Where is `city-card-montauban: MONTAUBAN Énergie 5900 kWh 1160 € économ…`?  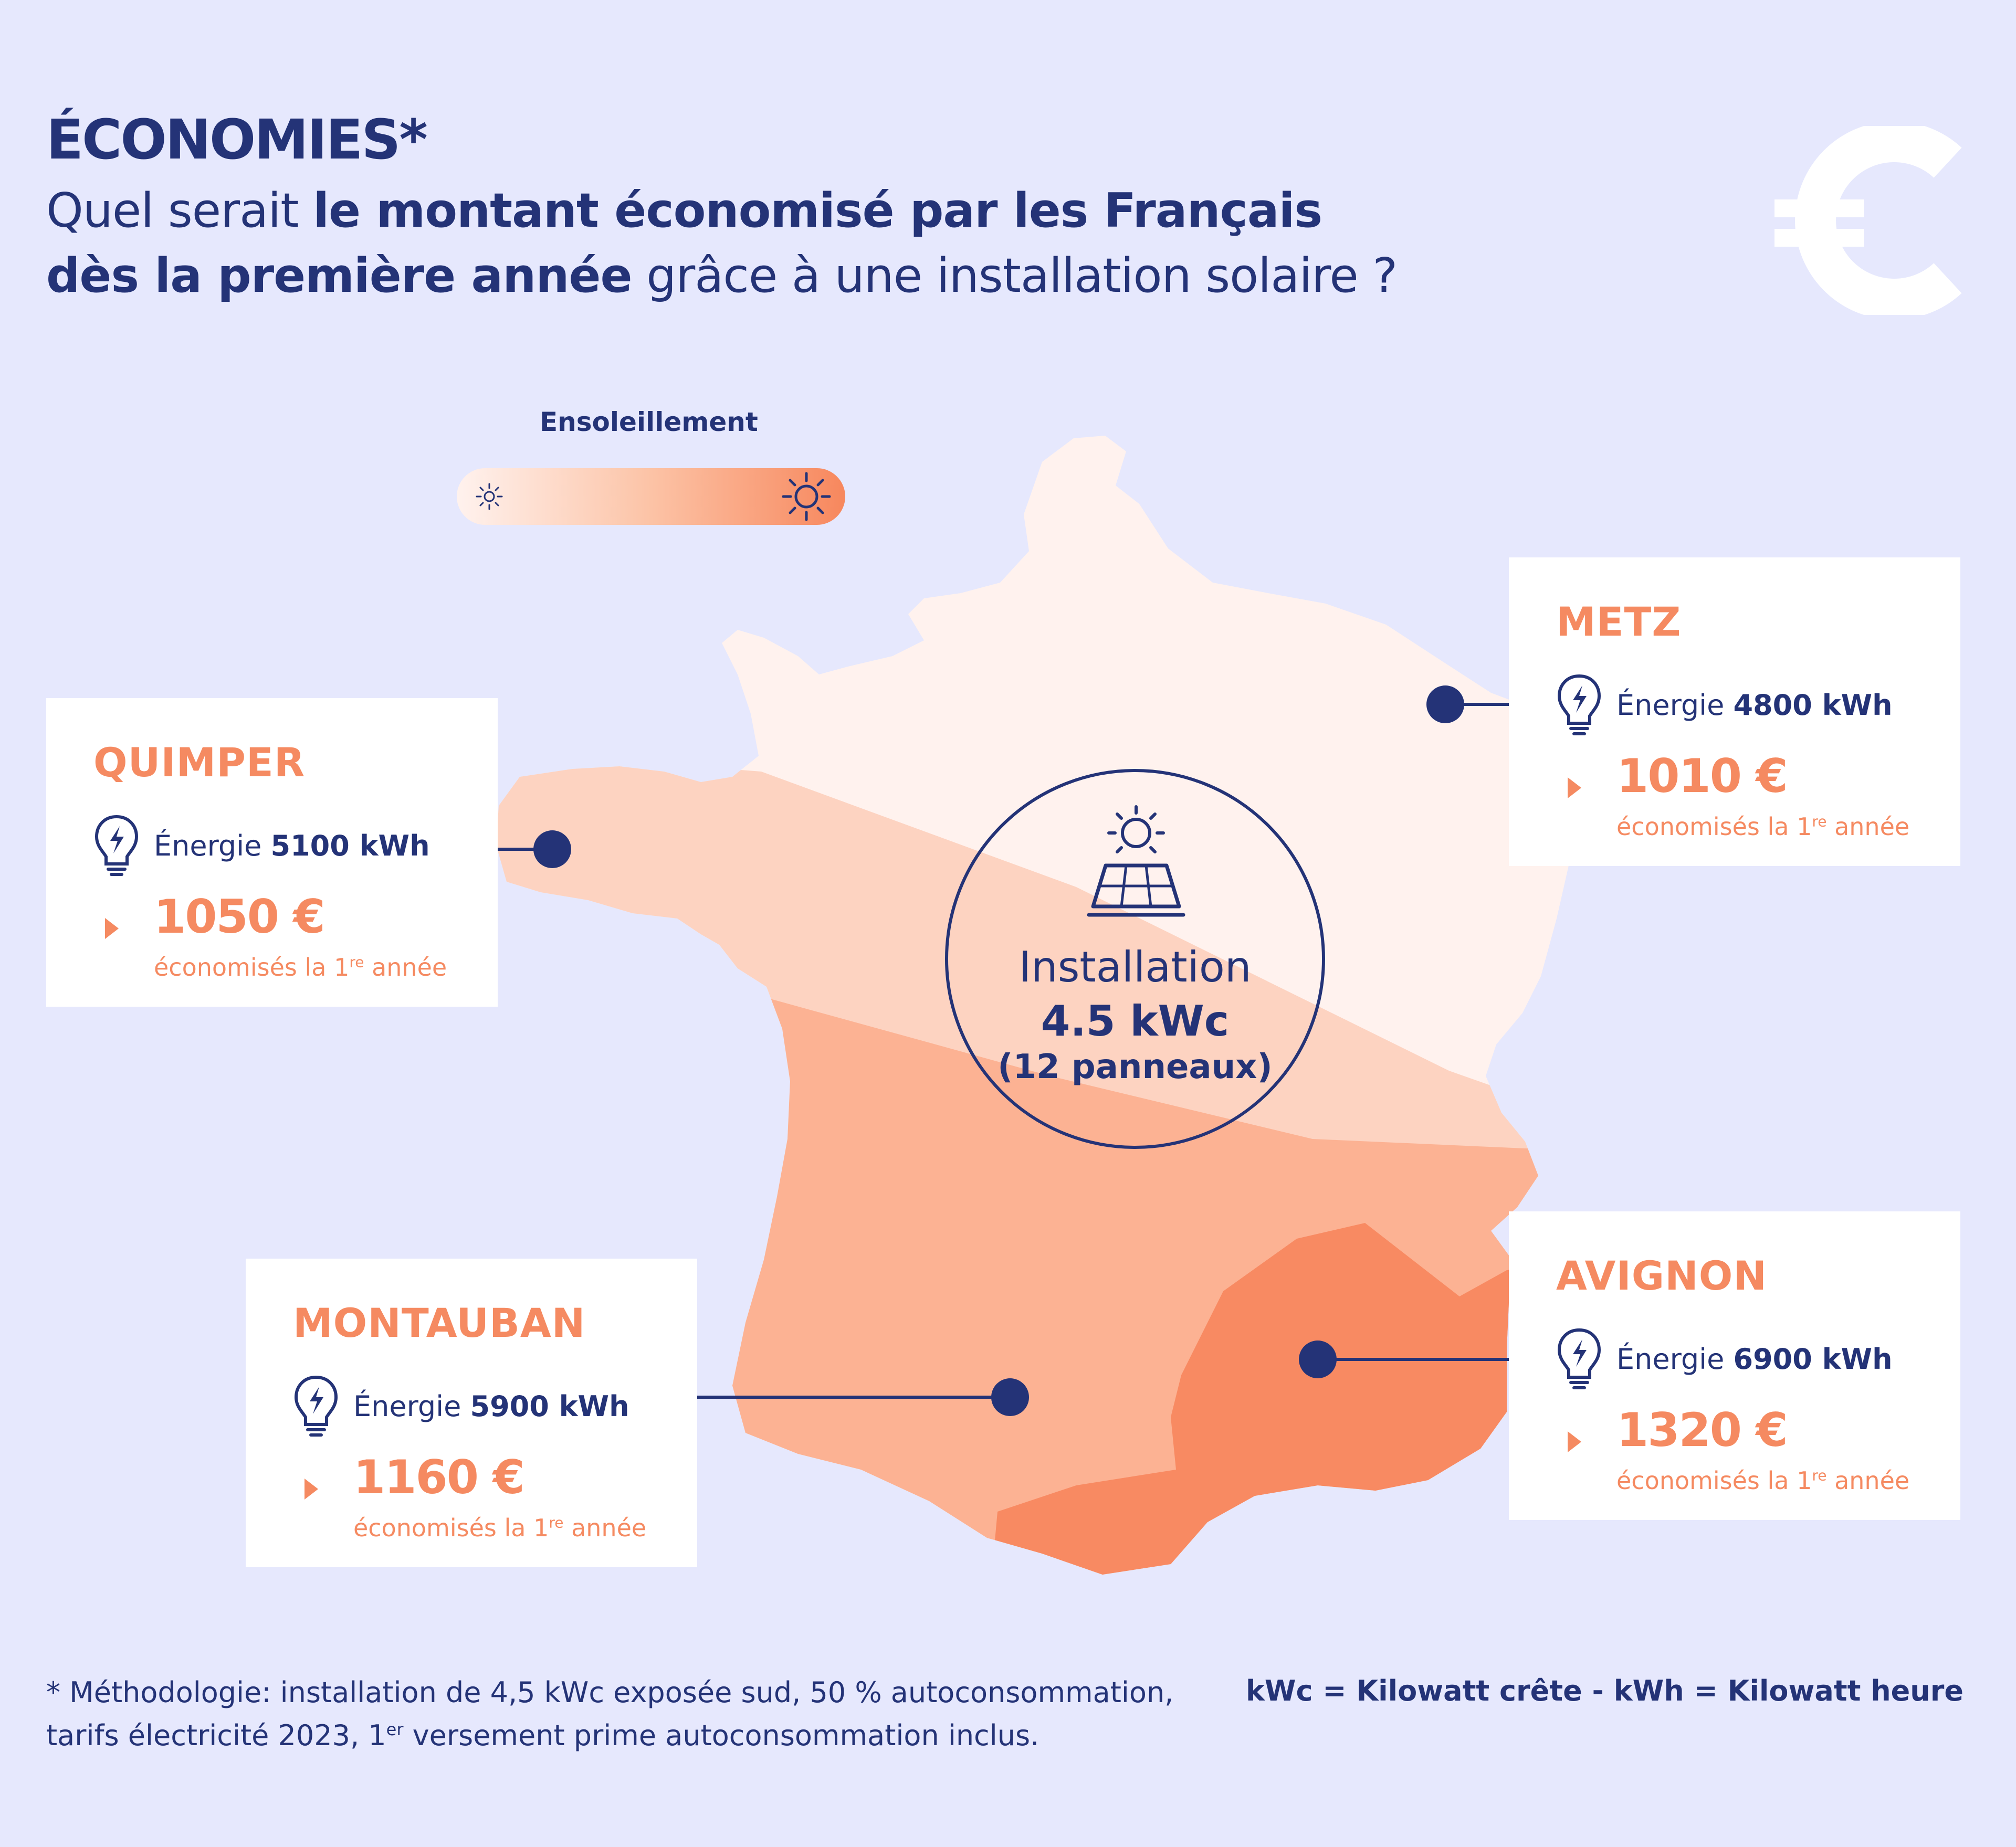
city-card-montauban: MONTAUBAN Énergie 5900 kWh 1160 € économ… is located at coordinates (471, 1413).